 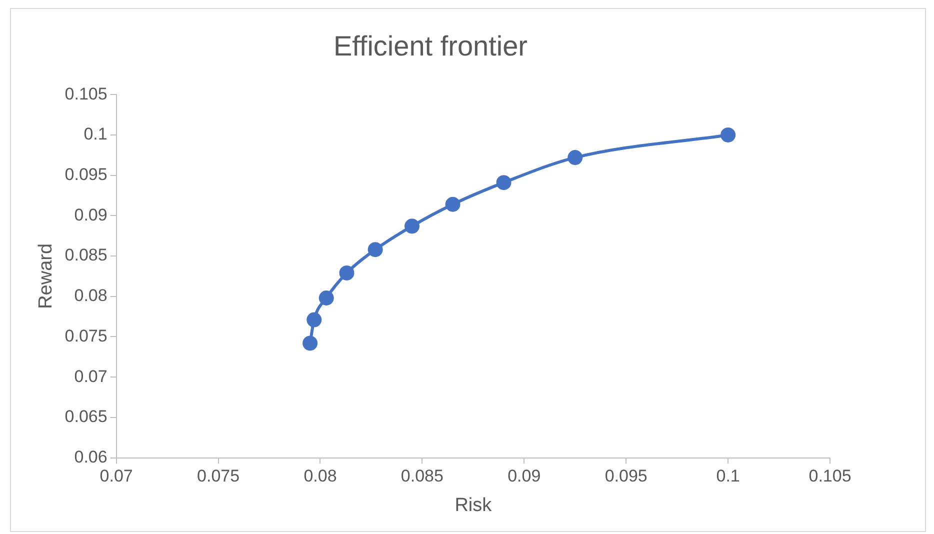 What do you see at coordinates (46, 276) in the screenshot?
I see `y-axis-title: Reward` at bounding box center [46, 276].